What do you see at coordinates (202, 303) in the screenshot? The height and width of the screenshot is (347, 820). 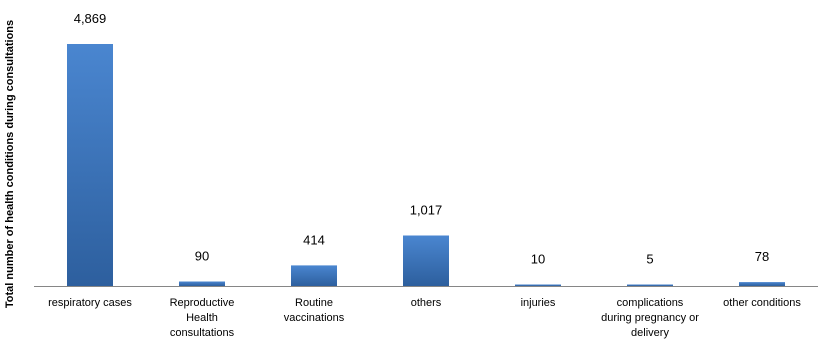 I see `x-tick-label-line: Reproductive` at bounding box center [202, 303].